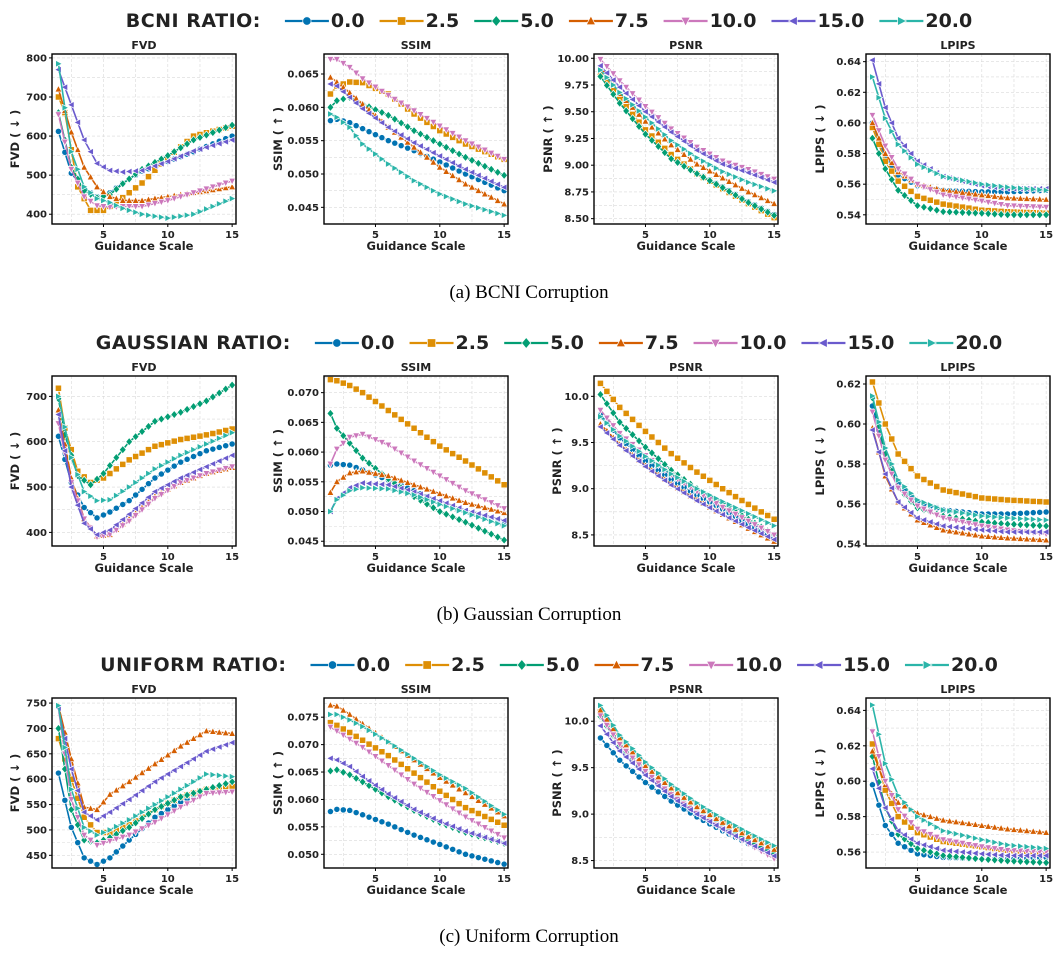 The height and width of the screenshot is (957, 1058). I want to click on legend-label: 15.0, so click(870, 343).